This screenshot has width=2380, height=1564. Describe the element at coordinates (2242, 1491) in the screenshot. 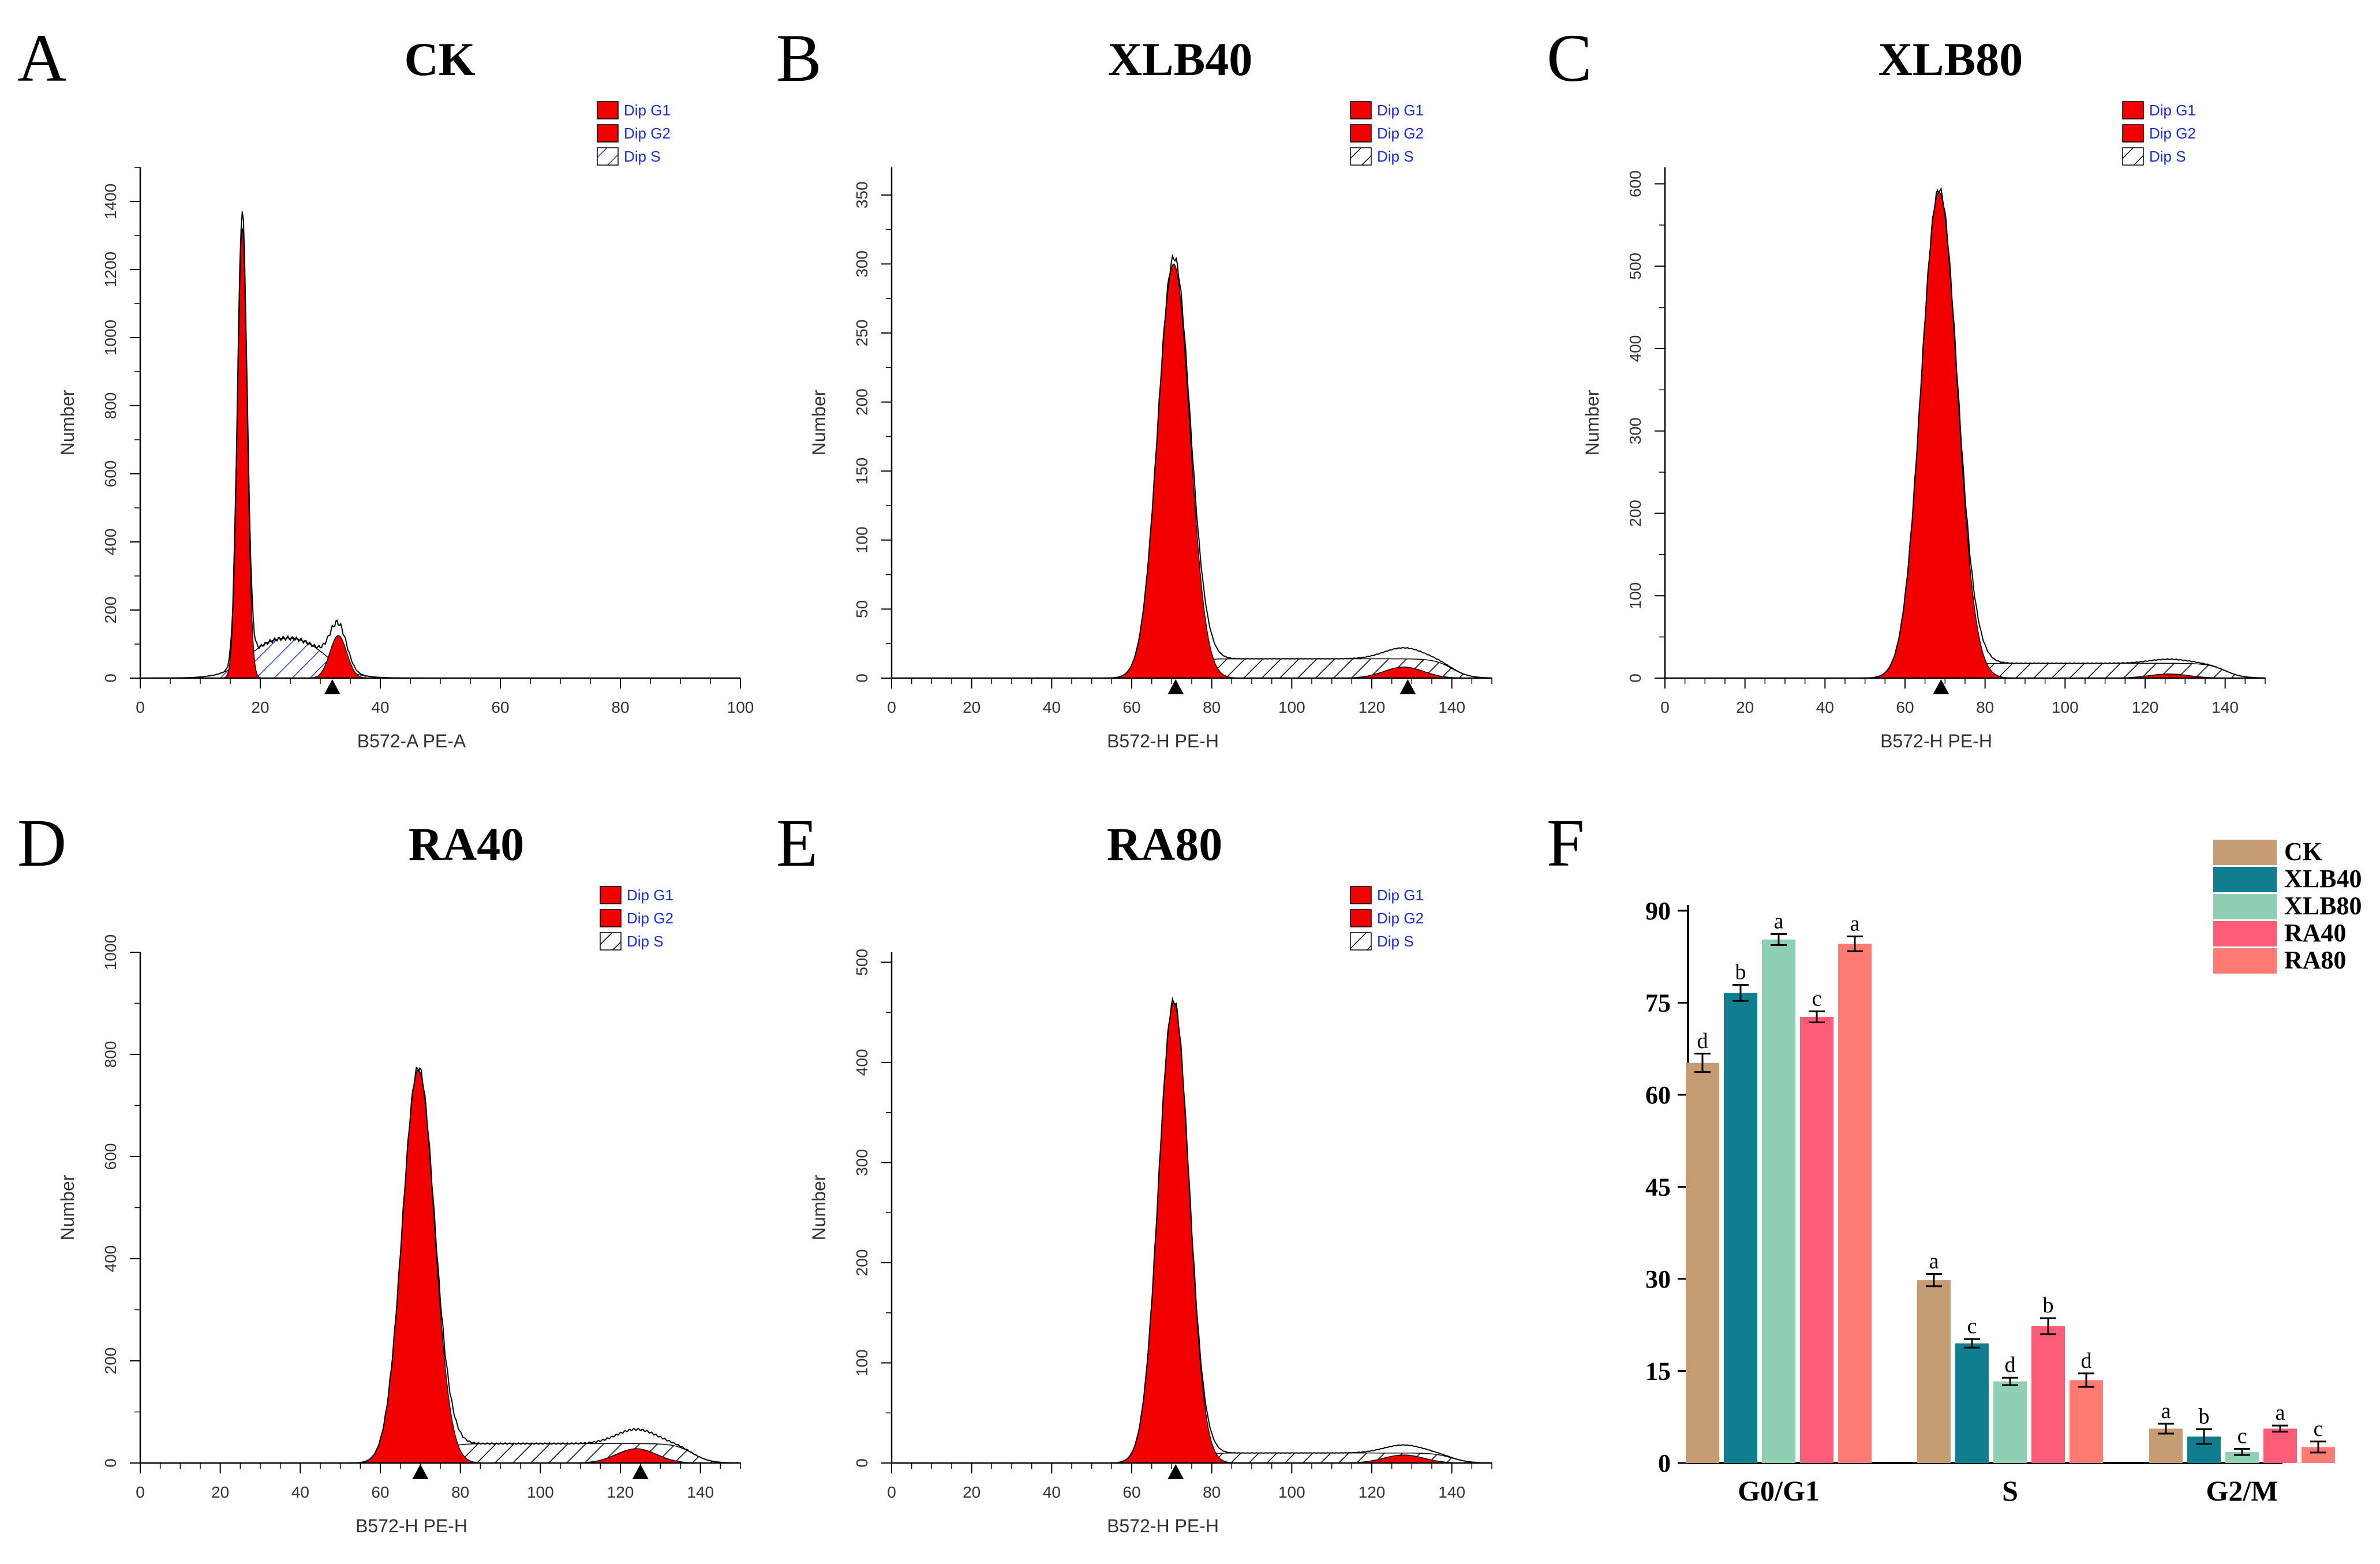

I see `x-category-label: G2/M` at that location.